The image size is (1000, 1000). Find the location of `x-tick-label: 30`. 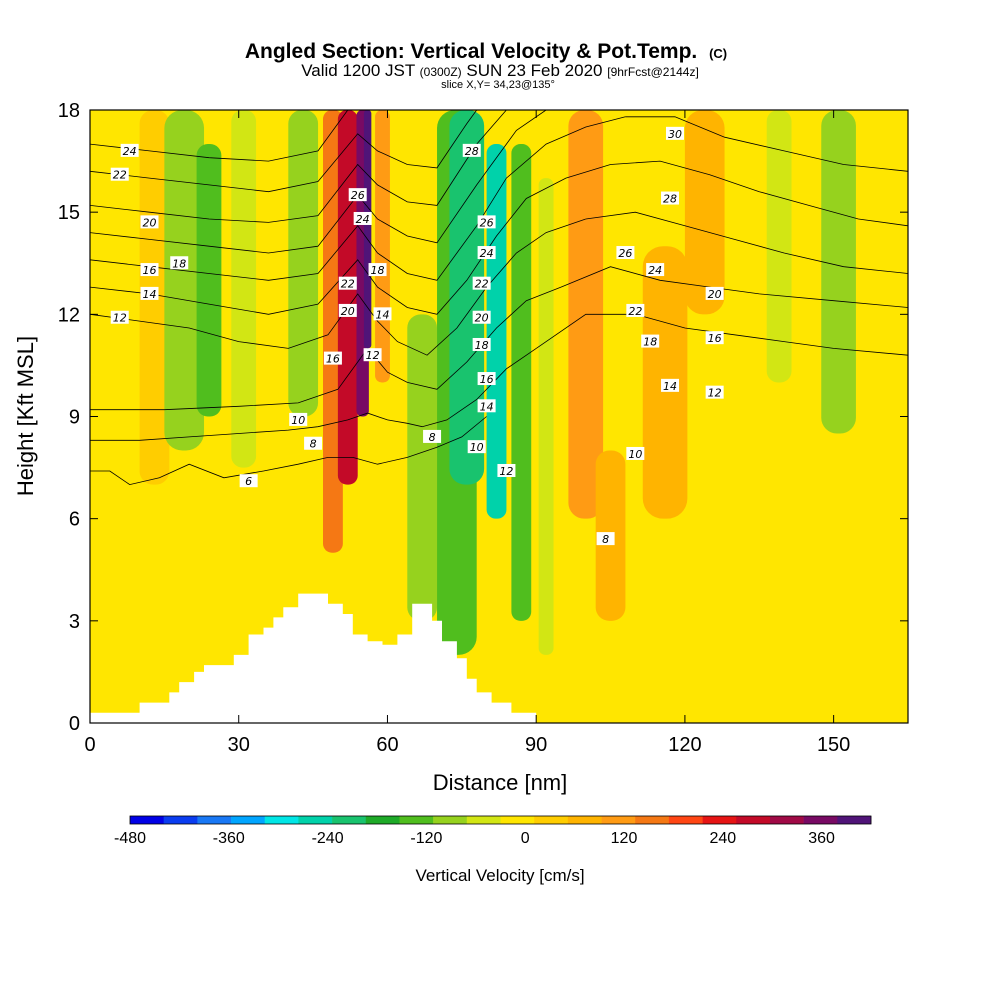

x-tick-label: 30 is located at coordinates (239, 745).